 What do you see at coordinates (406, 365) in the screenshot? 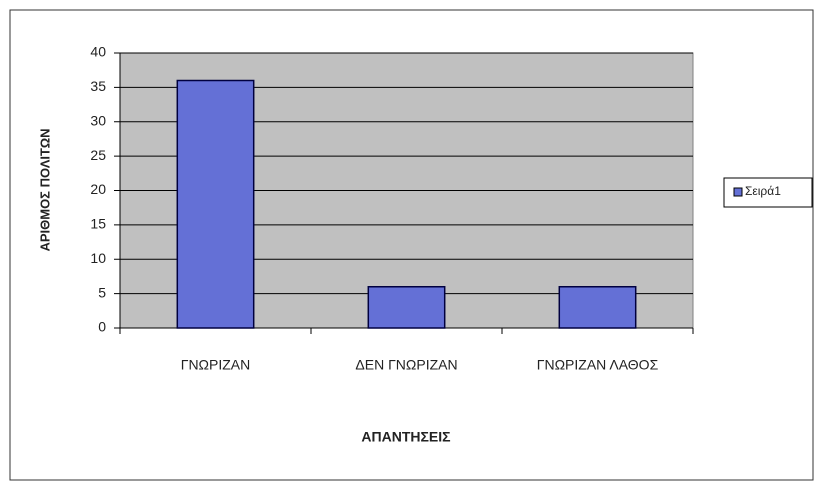
I see `x-tick-label: ΔΕΝ ΓΝΩΡΙΖΑΝ` at bounding box center [406, 365].